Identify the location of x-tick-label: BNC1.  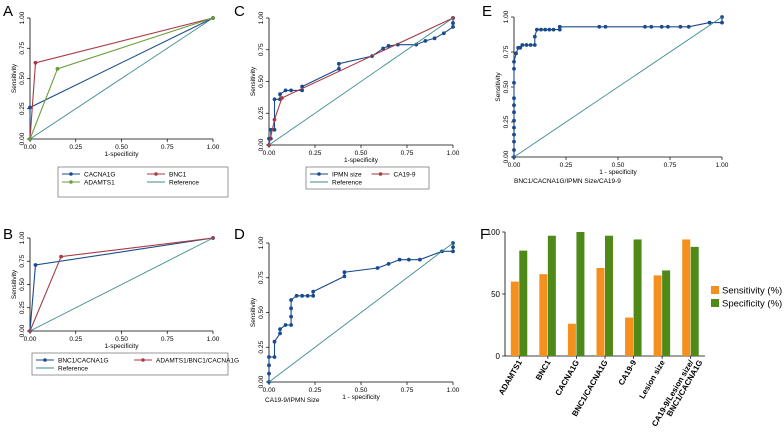
(543, 370).